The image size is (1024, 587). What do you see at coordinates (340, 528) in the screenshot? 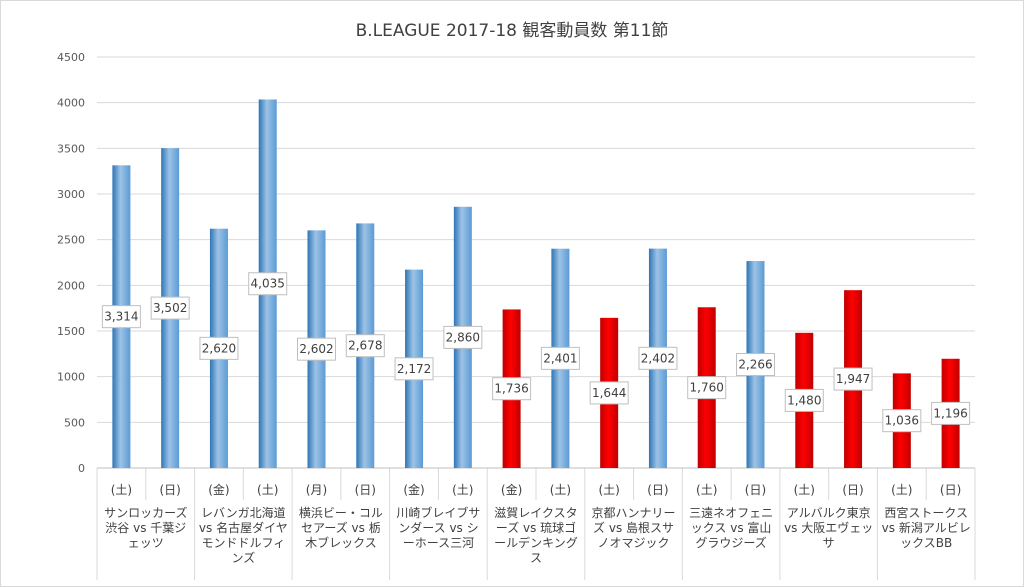
I see `matchup-label: 横浜ビー・コルセアーズ vs 栃木ブレックス` at bounding box center [340, 528].